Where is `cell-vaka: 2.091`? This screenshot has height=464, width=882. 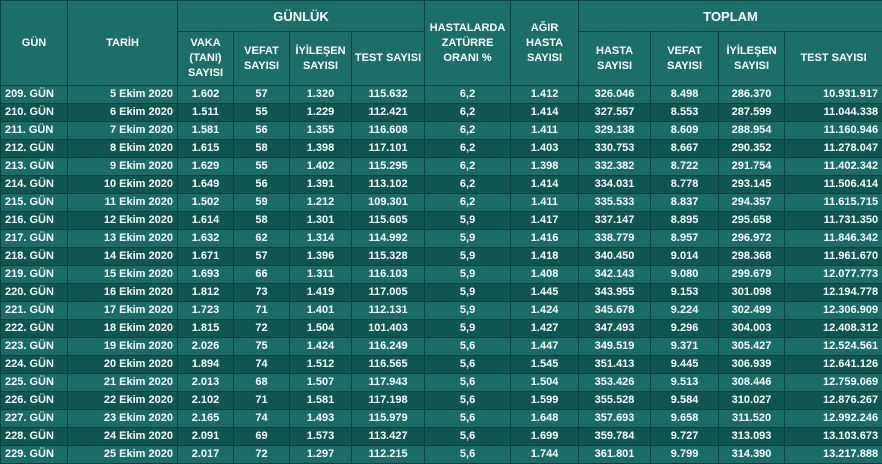
cell-vaka: 2.091 is located at coordinates (206, 437).